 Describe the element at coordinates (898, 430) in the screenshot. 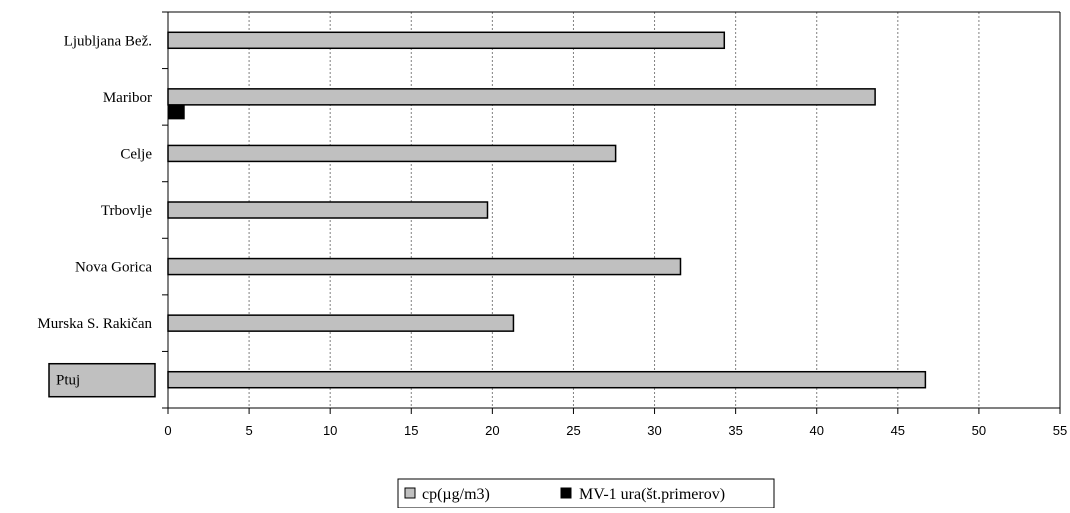

I see `x-tick-label: 45` at that location.